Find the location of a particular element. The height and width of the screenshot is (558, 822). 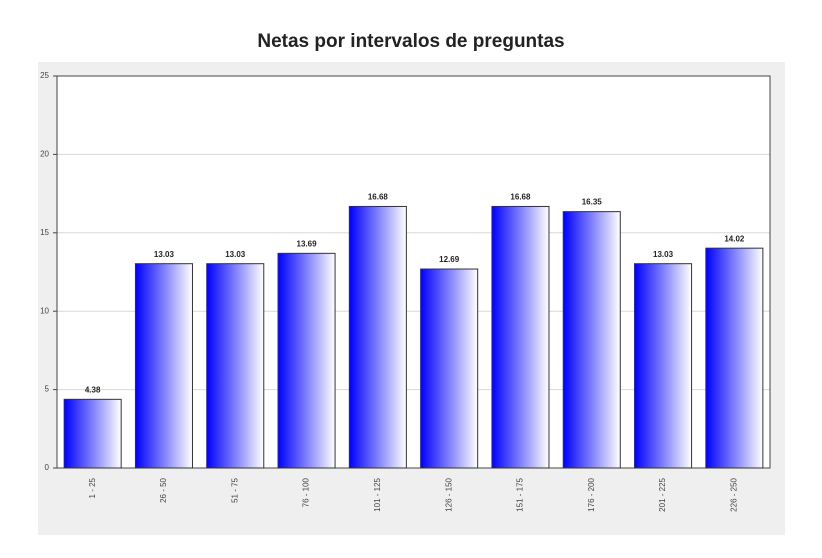

value-label: 16.35 is located at coordinates (592, 202).